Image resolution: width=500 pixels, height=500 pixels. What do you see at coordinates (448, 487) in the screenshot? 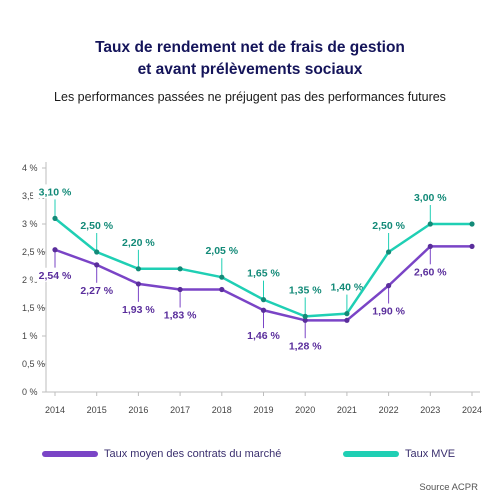
I see `source-note: Source ACPR` at bounding box center [448, 487].